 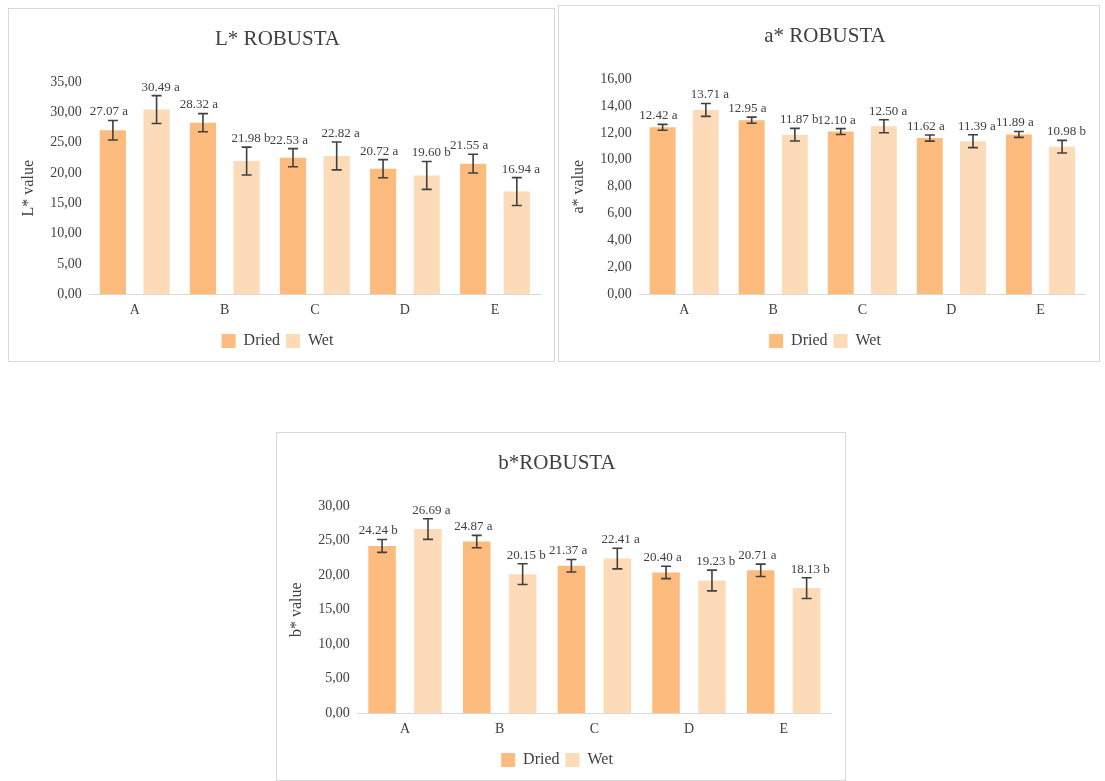 I want to click on data-label: 13.71 a, so click(x=710, y=94).